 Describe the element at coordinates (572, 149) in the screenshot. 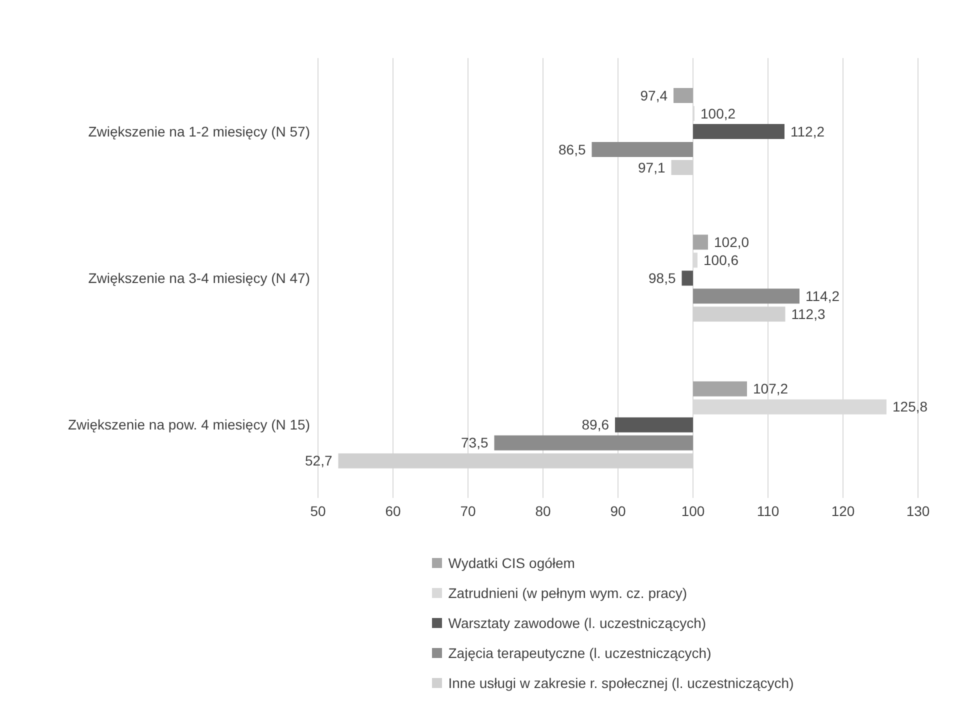

I see `data-label: 86,5` at that location.